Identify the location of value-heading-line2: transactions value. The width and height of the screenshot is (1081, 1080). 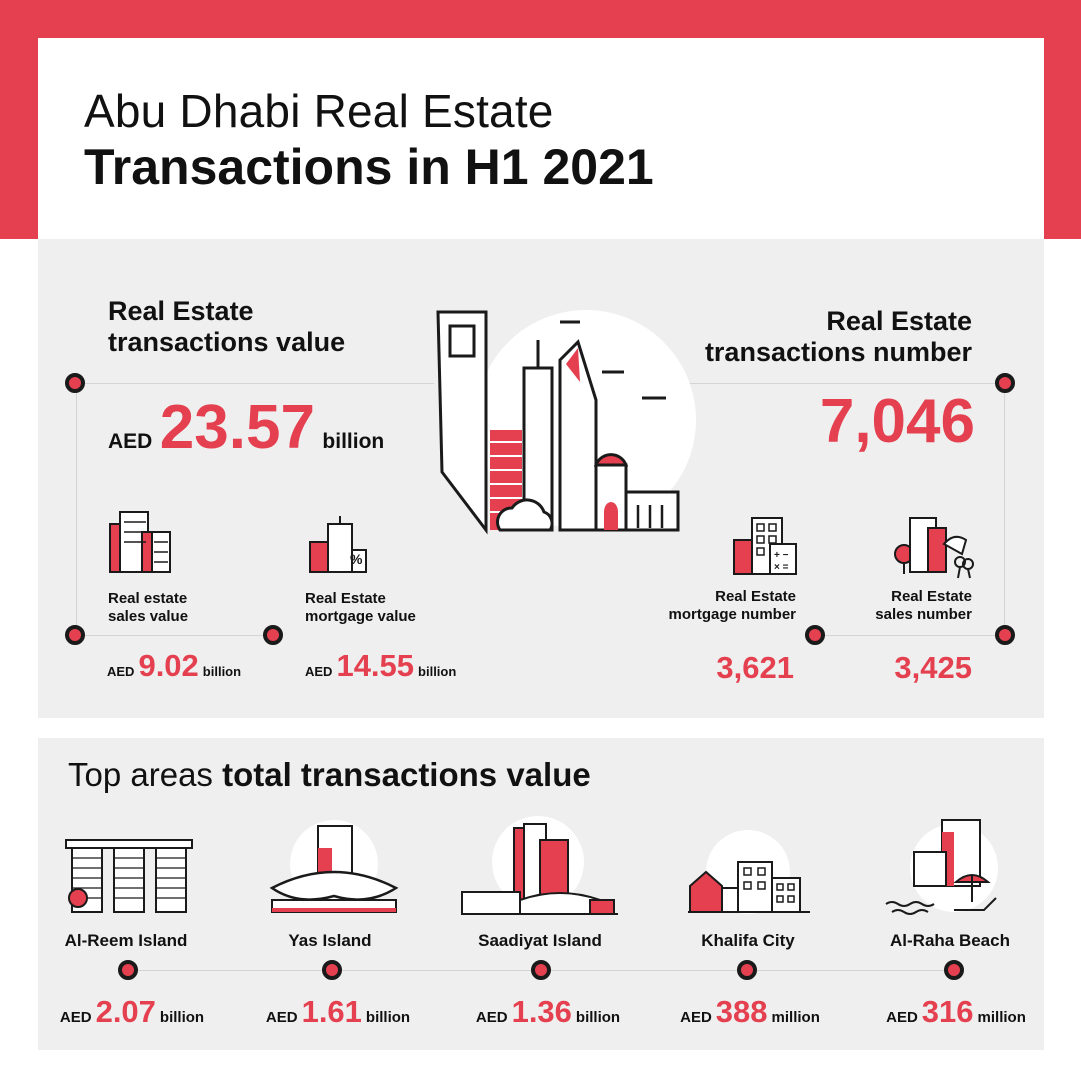
(227, 342).